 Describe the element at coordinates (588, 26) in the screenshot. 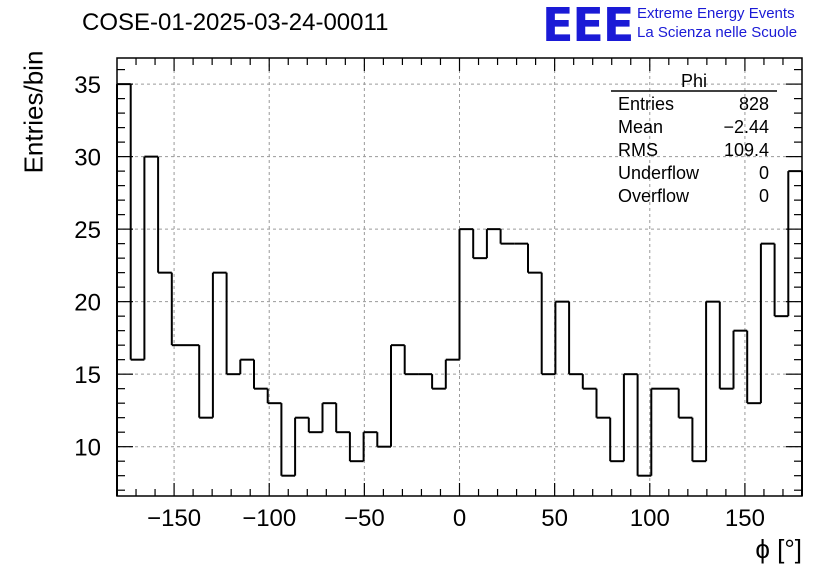

I see `eee-logo: EEE` at that location.